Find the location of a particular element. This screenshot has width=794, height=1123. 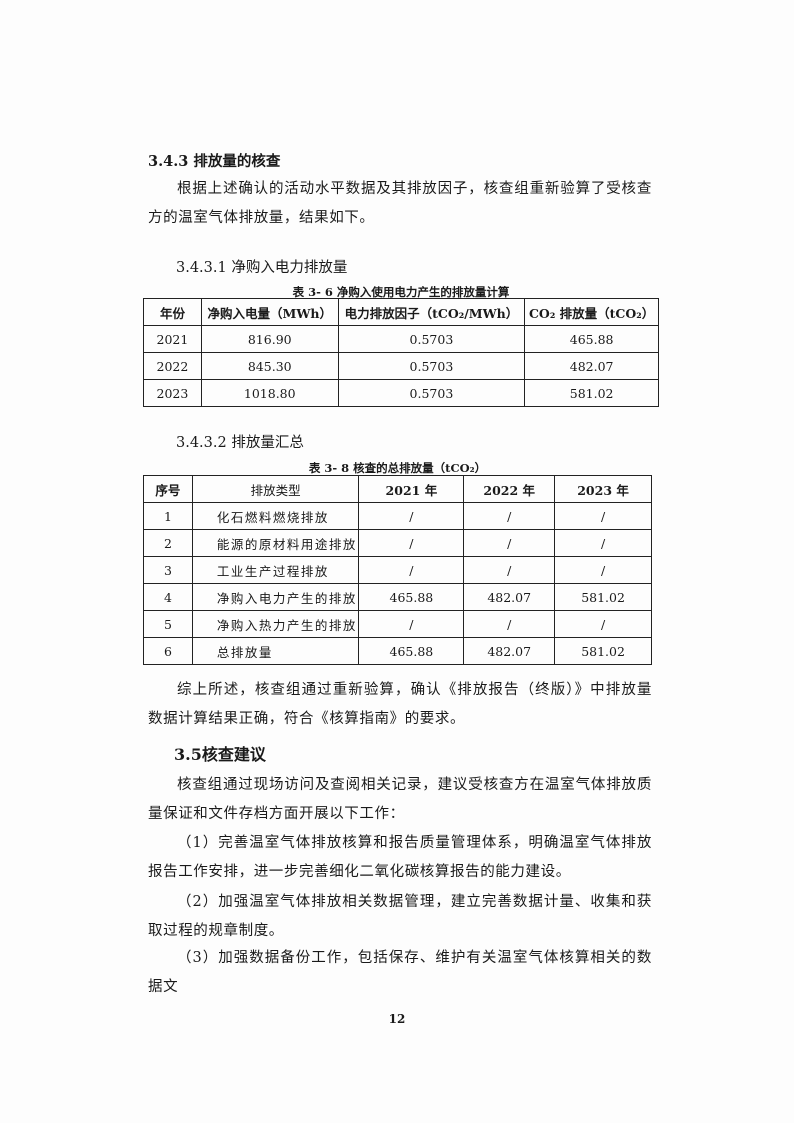

table-caption-3-8: 表 3- 8 核查的总排放量（tCO₂） is located at coordinates (397, 468).